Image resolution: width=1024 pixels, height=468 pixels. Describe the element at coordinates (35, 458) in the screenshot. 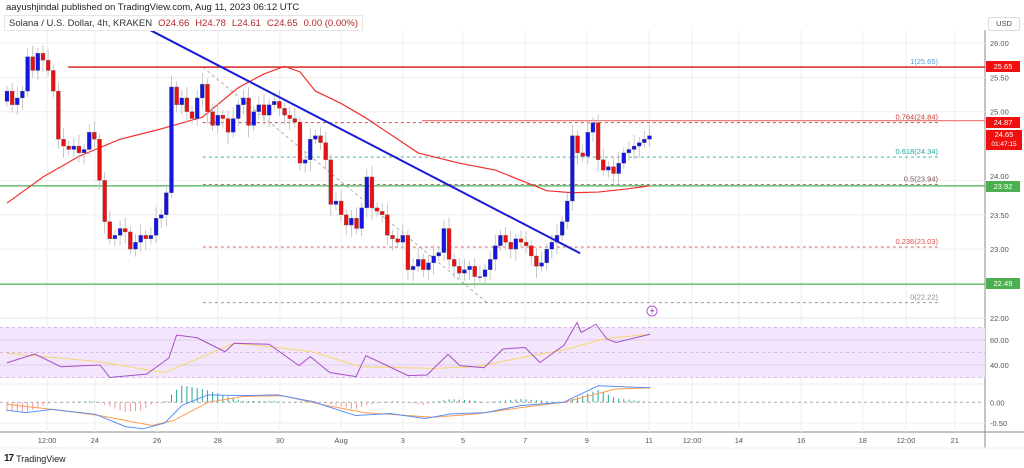

I see `tradingview-logo: 17 TradingView` at that location.